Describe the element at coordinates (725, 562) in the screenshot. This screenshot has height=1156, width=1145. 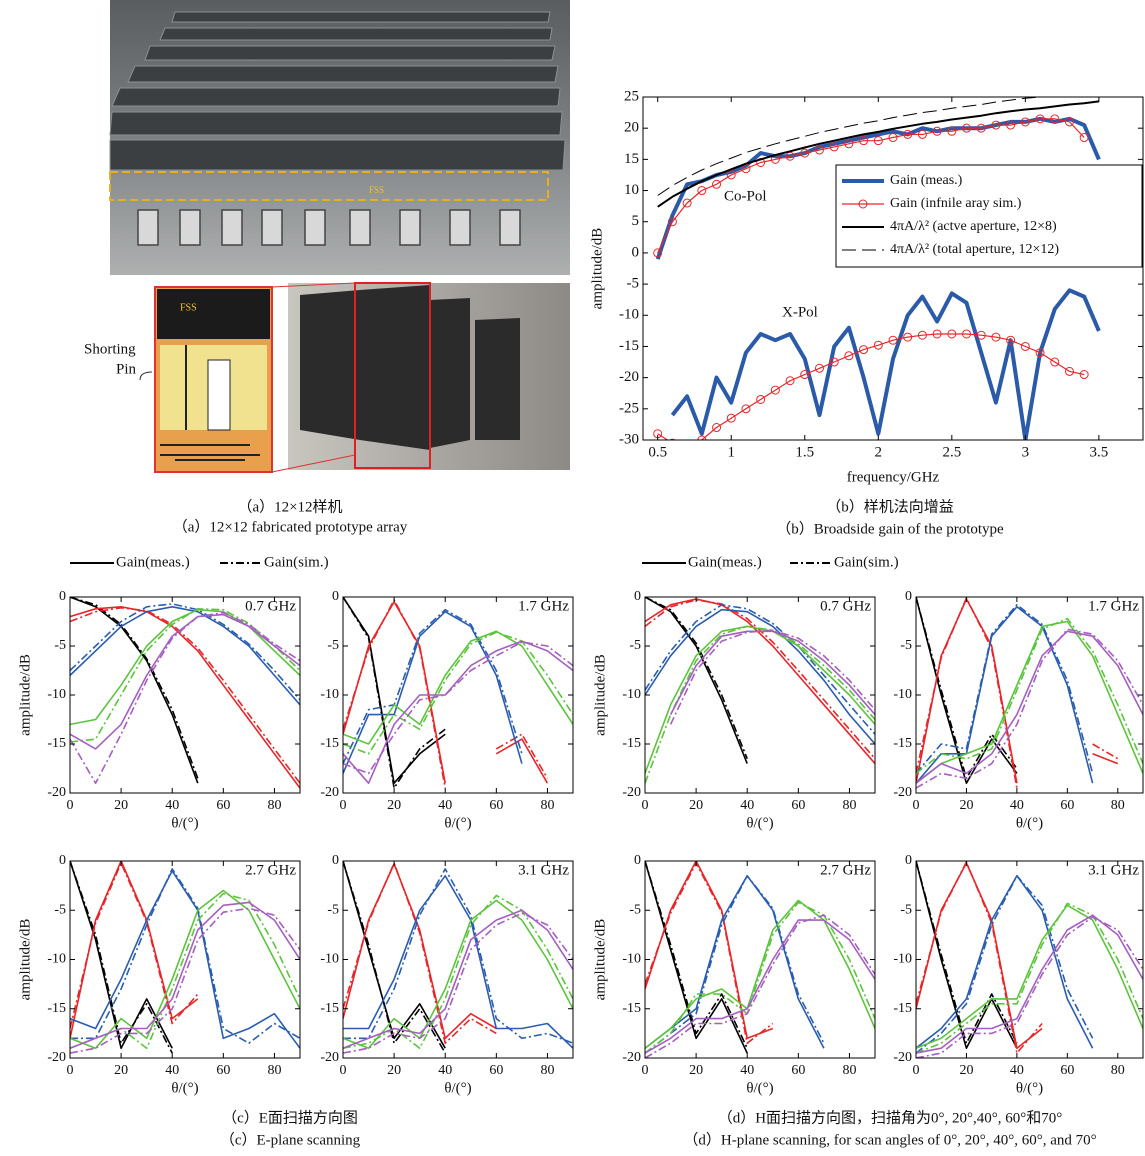
I see `legend-label: Gain(meas.)` at that location.